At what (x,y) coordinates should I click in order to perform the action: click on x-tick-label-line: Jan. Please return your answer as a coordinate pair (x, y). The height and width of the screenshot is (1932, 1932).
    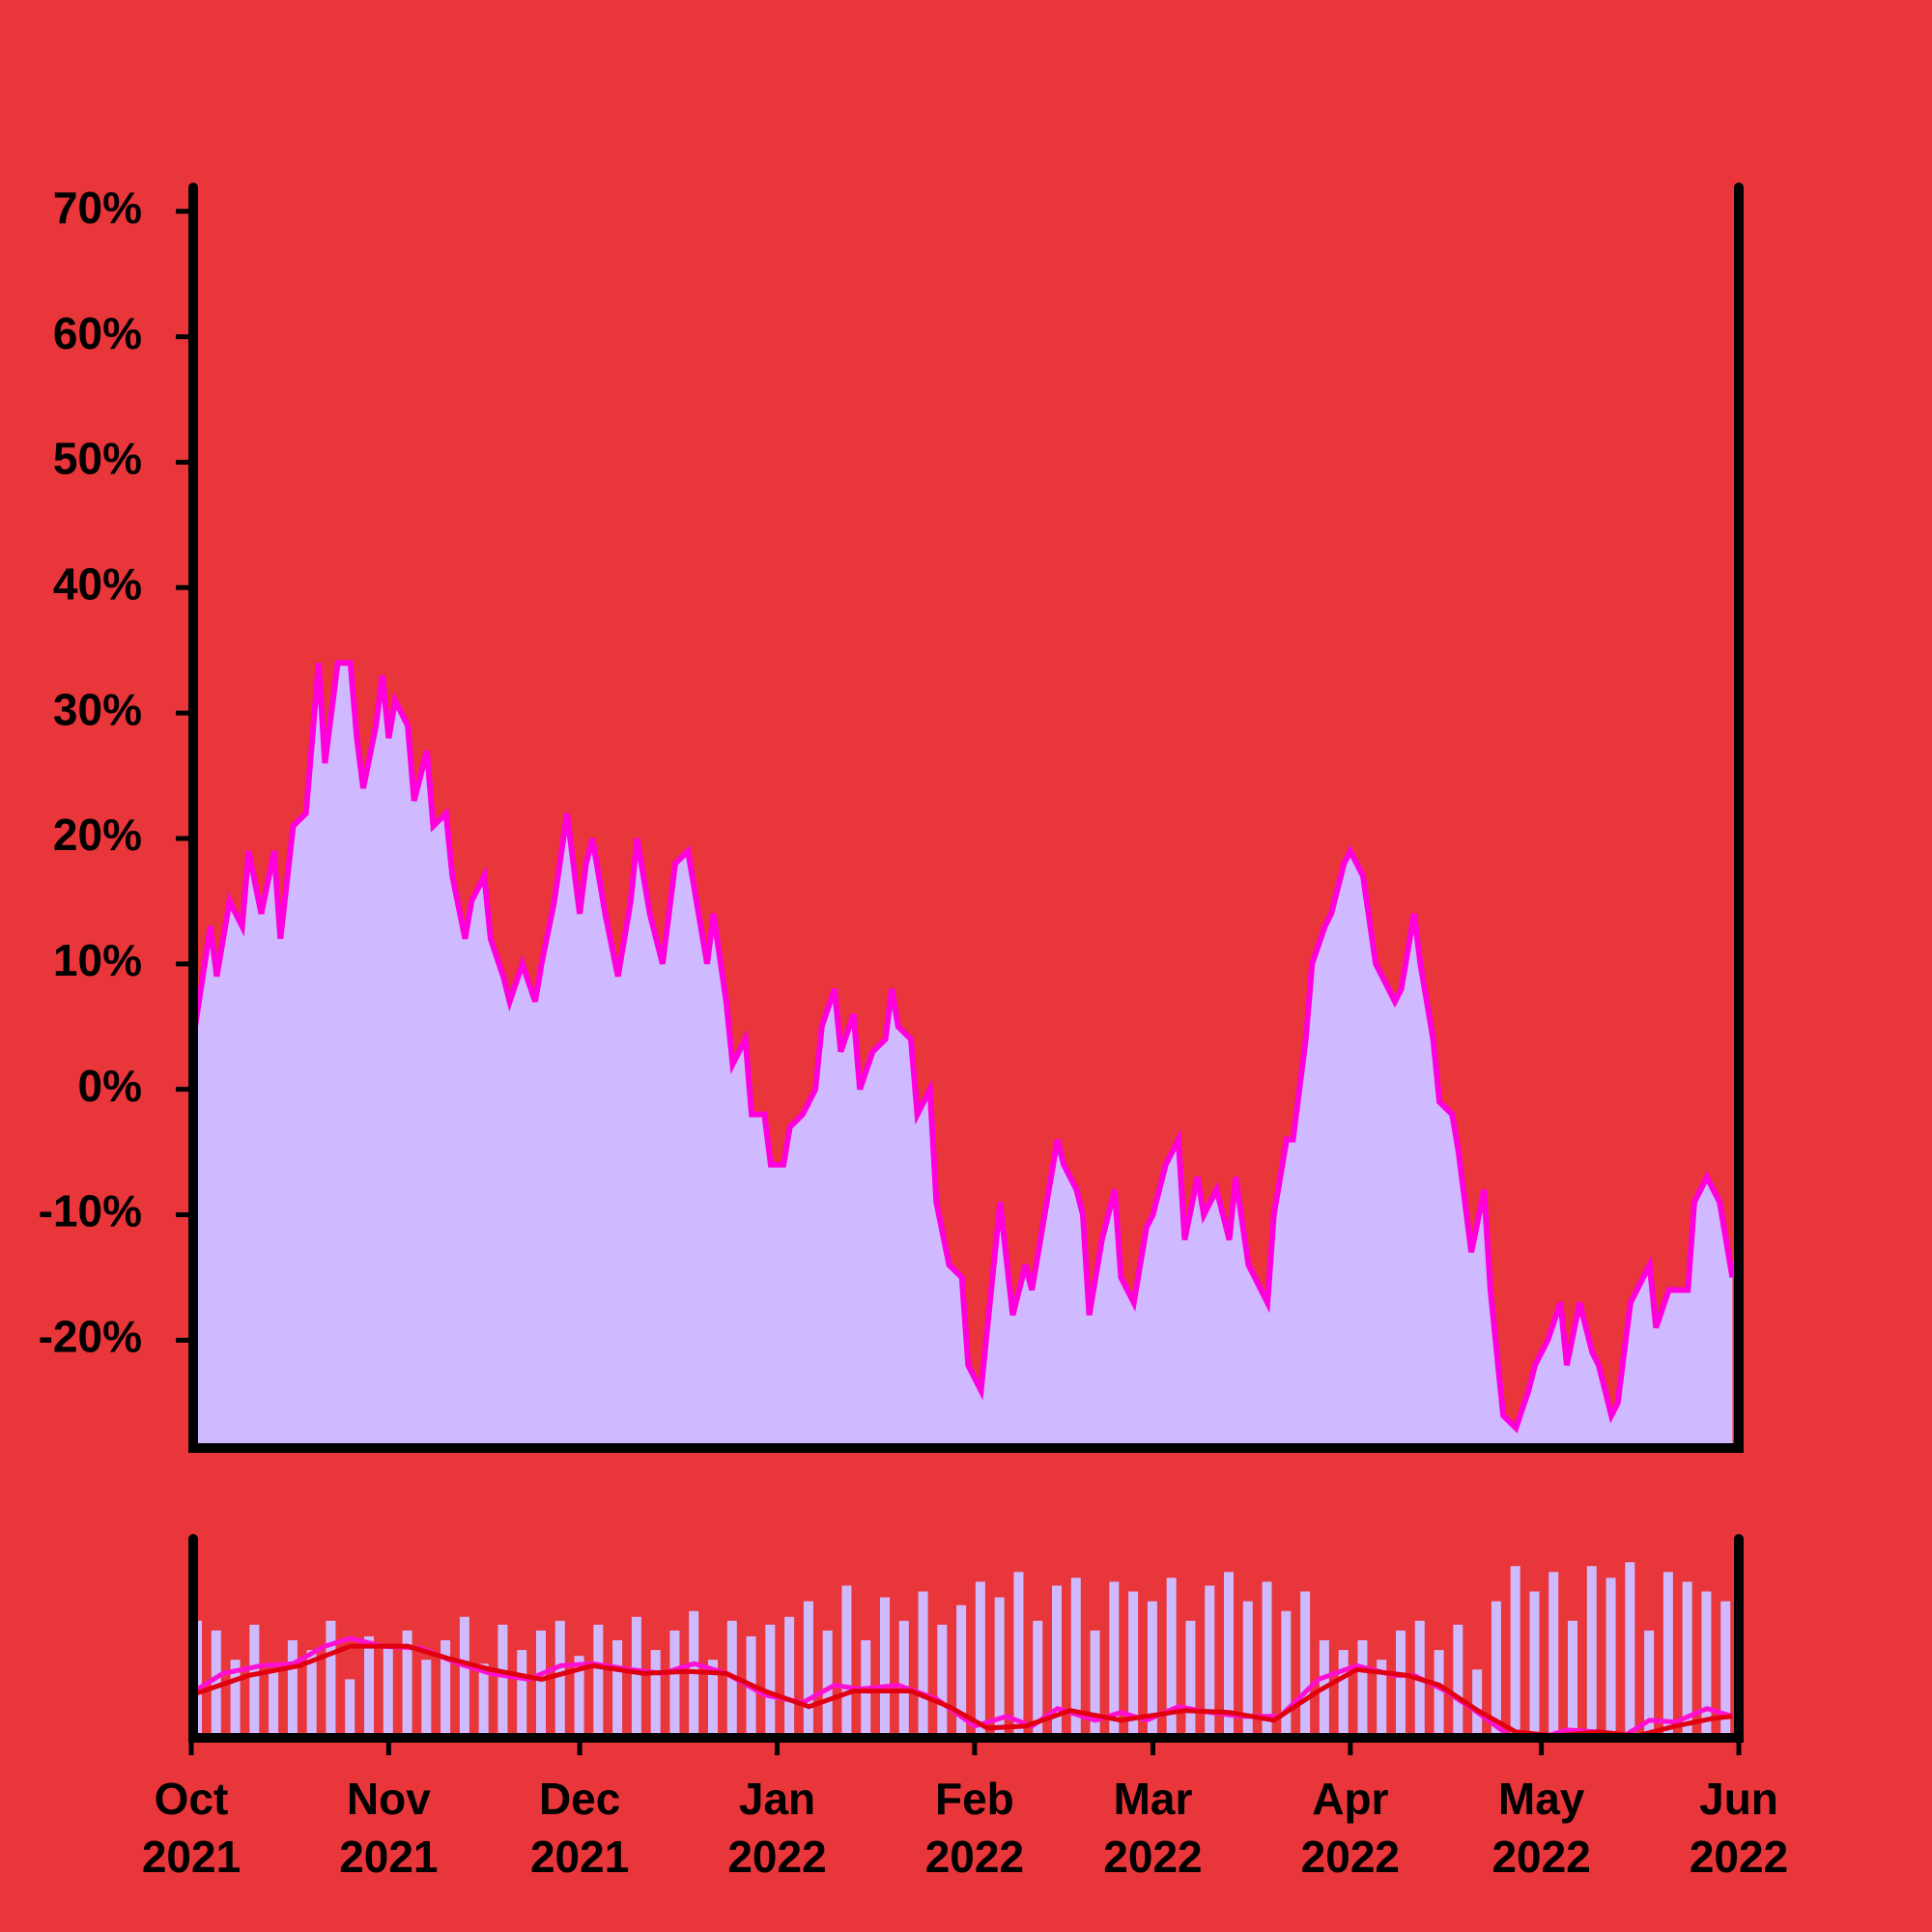
    Looking at the image, I should click on (777, 1799).